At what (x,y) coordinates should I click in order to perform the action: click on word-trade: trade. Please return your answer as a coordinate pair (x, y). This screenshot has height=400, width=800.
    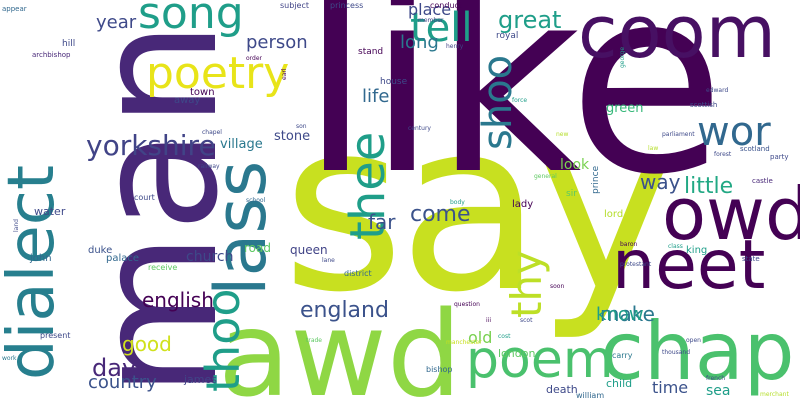
    Looking at the image, I should click on (314, 340).